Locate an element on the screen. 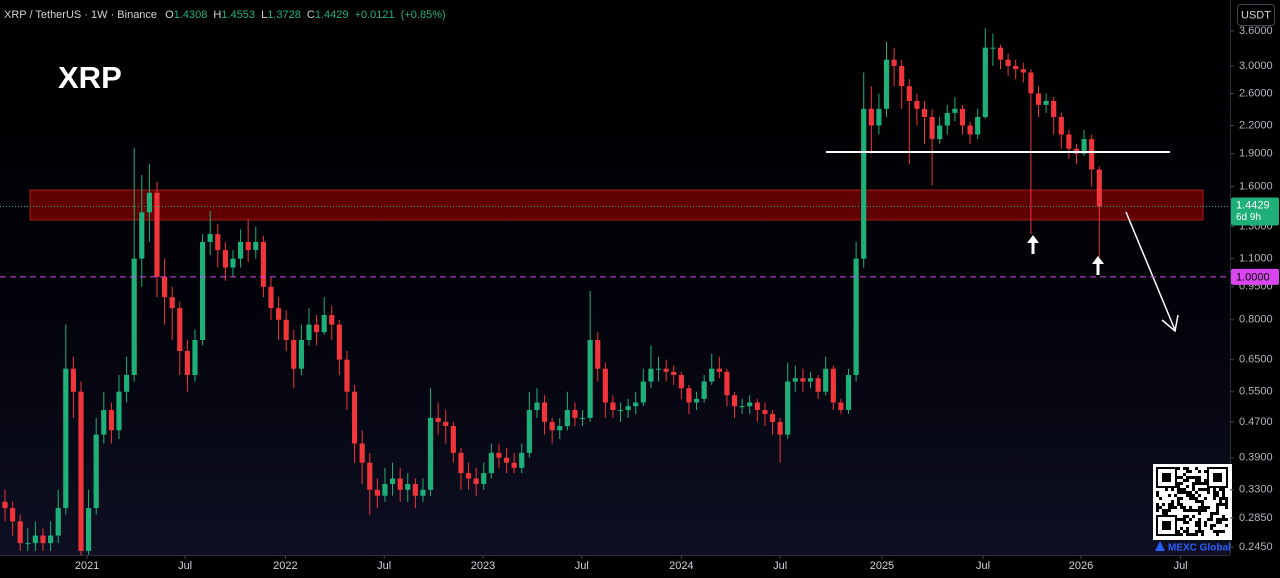  ohlc-value: 1.4553 is located at coordinates (238, 15).